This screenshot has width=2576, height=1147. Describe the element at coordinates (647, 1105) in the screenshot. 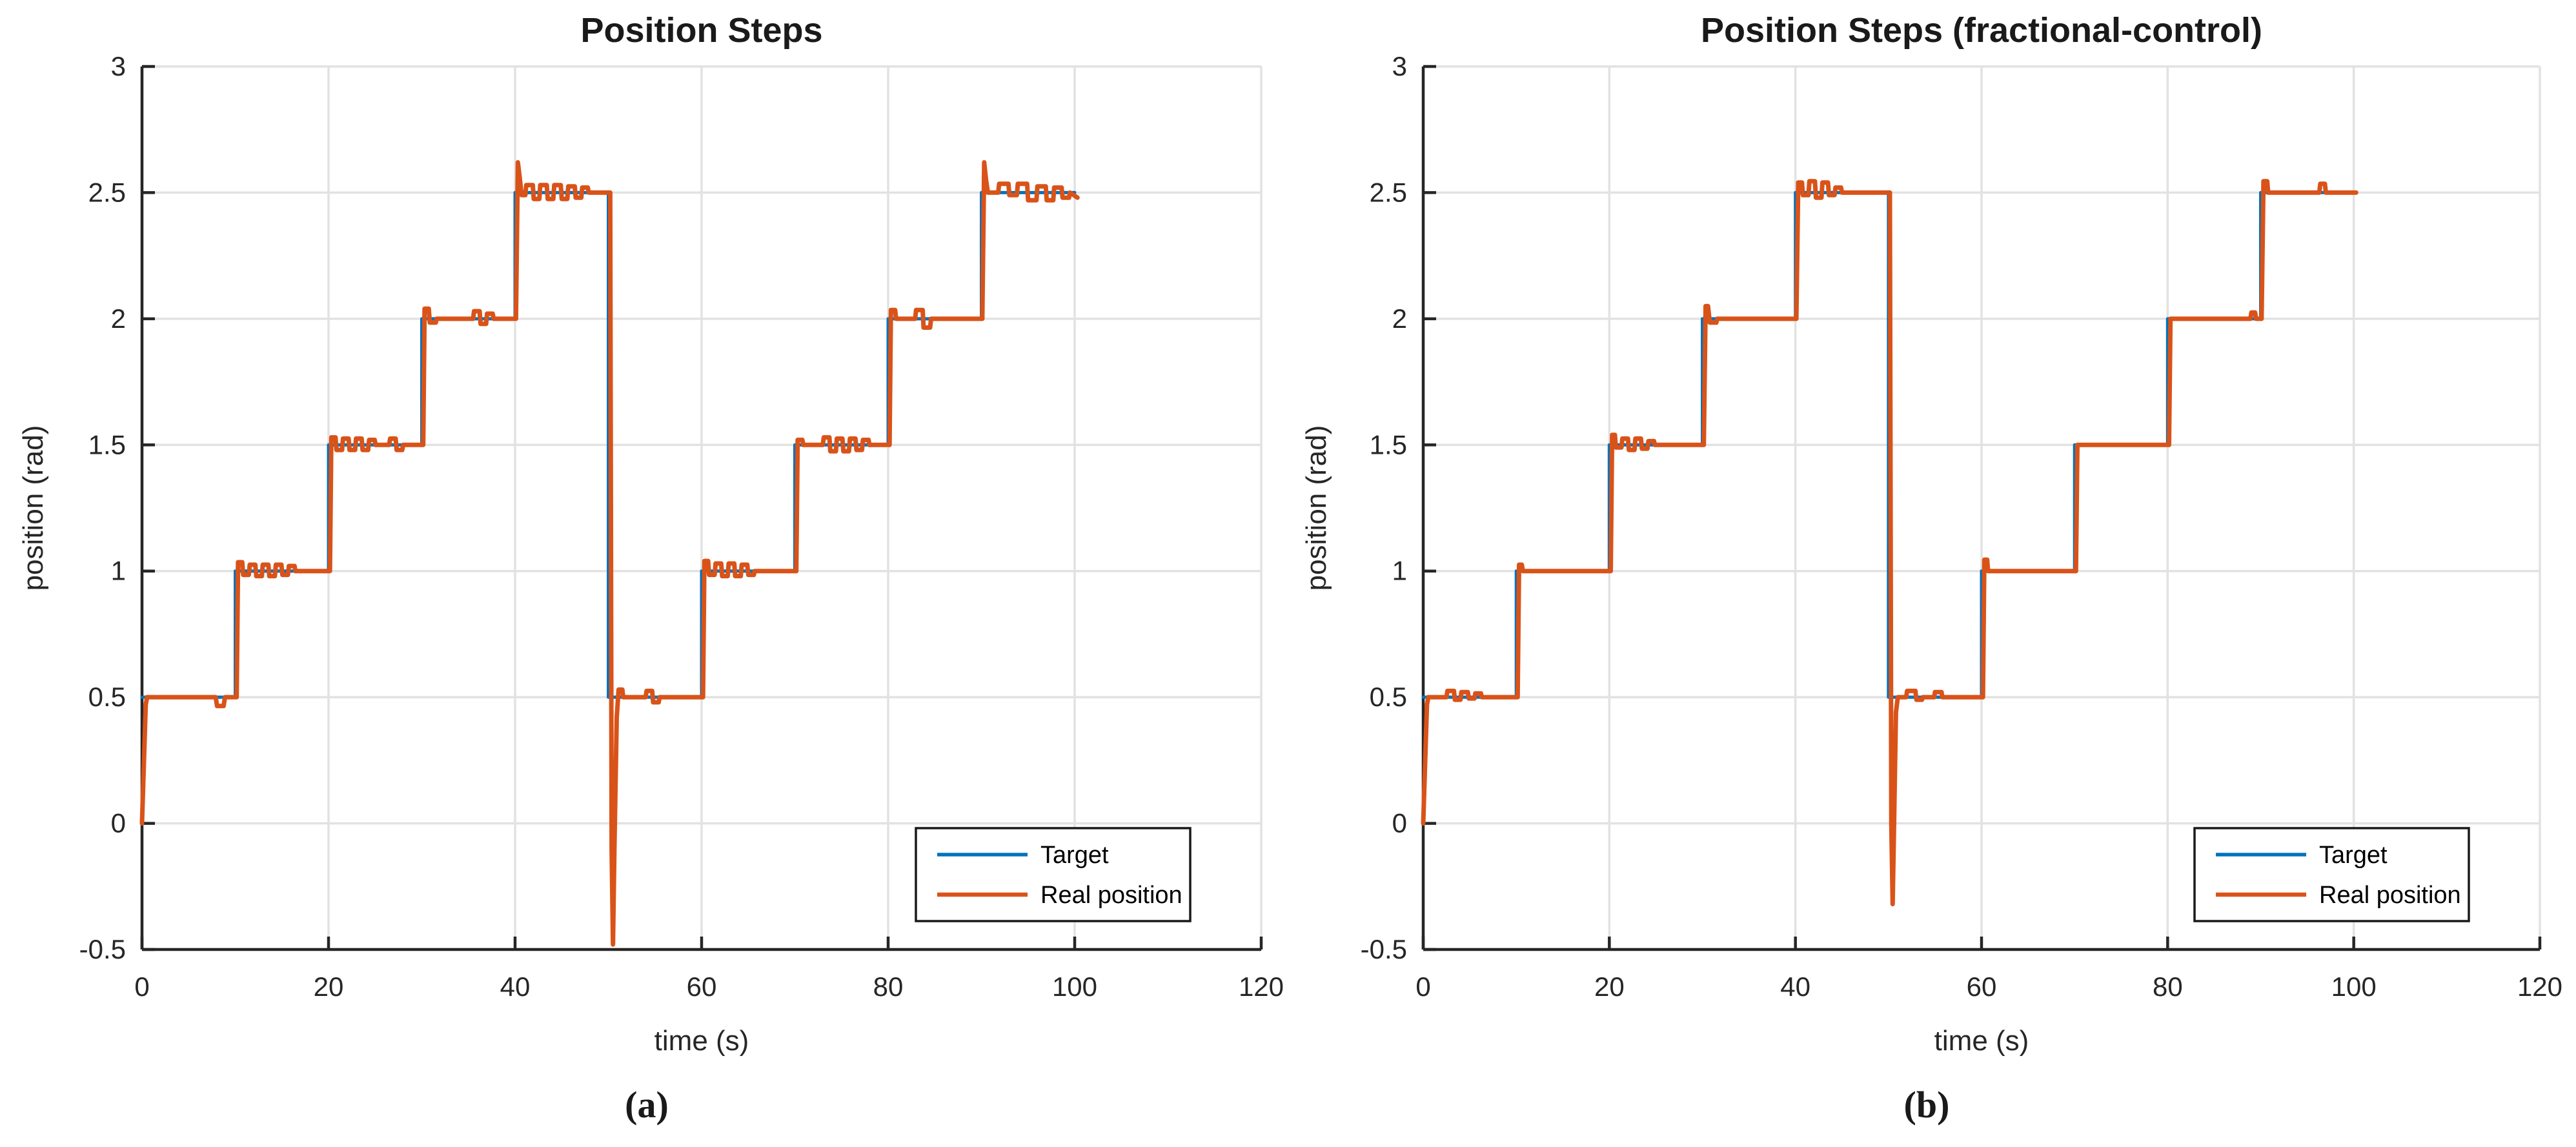

I see `plot-a-caption: (a)` at that location.